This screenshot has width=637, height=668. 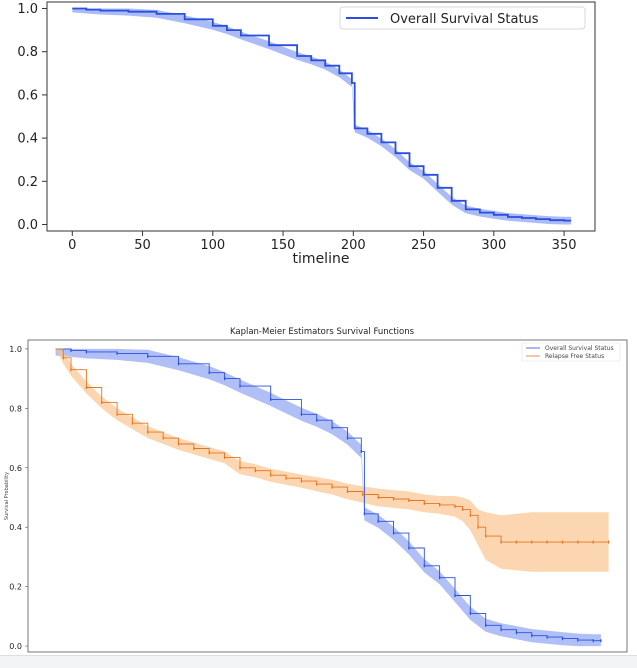 What do you see at coordinates (493, 245) in the screenshot?
I see `chart-1-x-tick-label: 300` at bounding box center [493, 245].